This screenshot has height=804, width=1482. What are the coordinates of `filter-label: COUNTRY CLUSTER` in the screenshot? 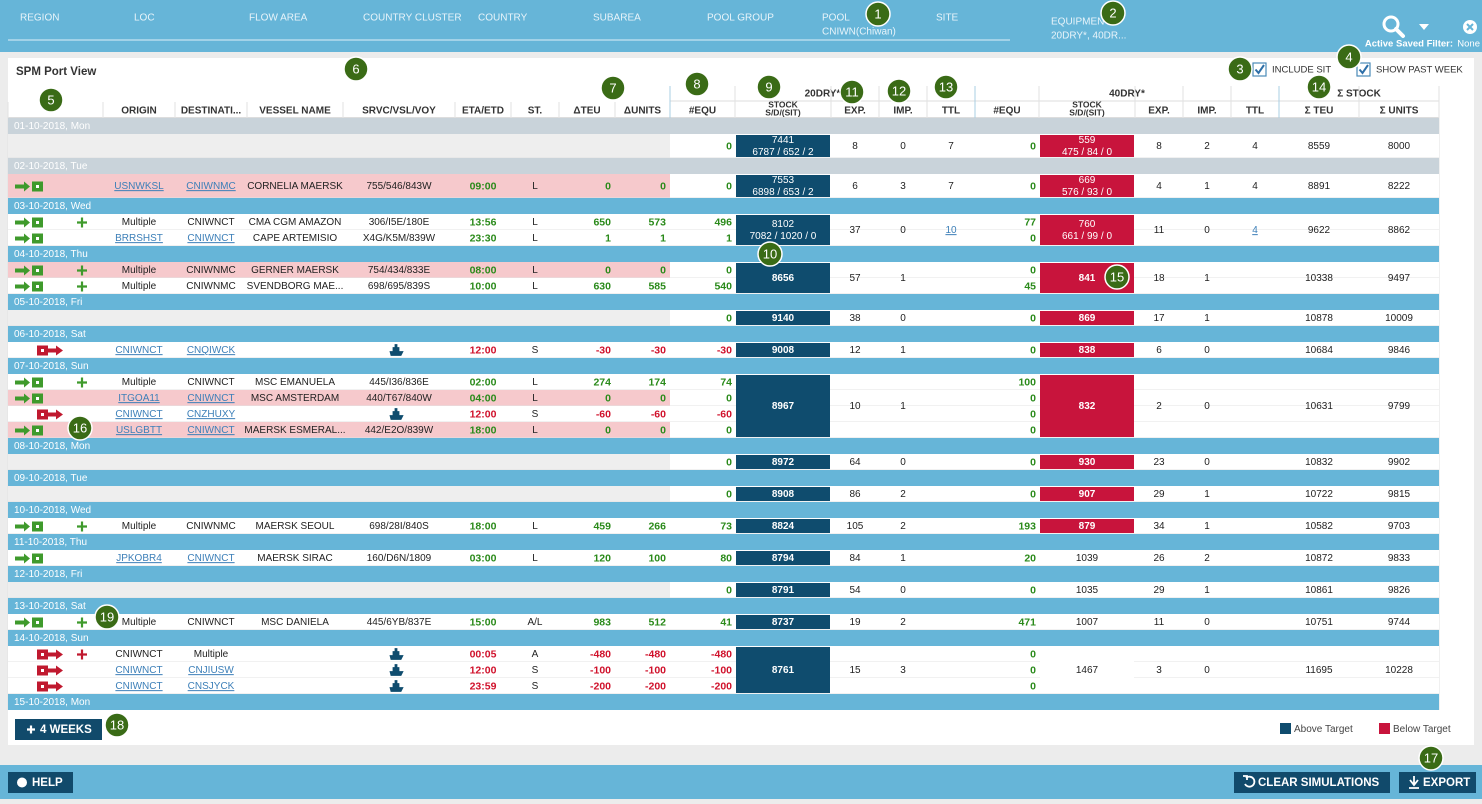 It's located at (412, 18).